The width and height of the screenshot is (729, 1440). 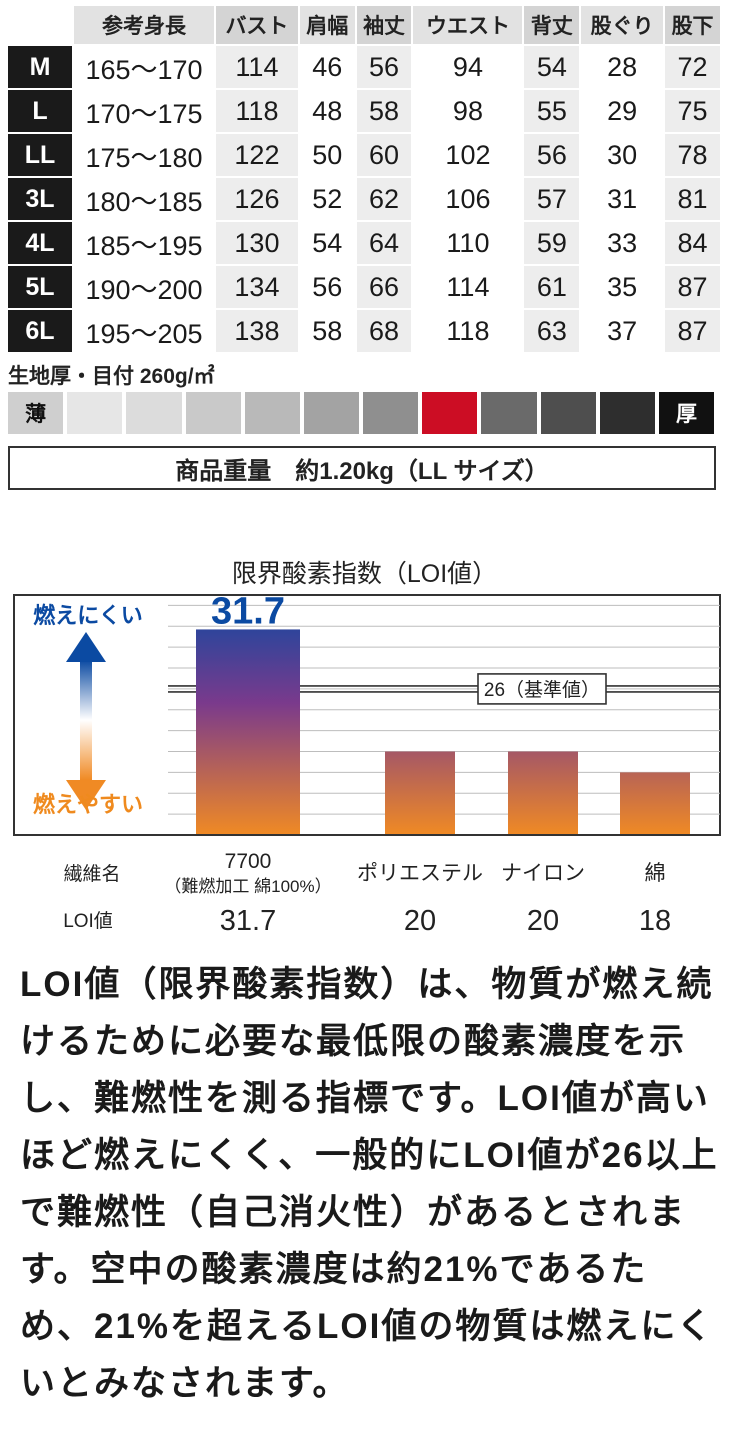 I want to click on size-table-cell: 126, so click(x=258, y=200).